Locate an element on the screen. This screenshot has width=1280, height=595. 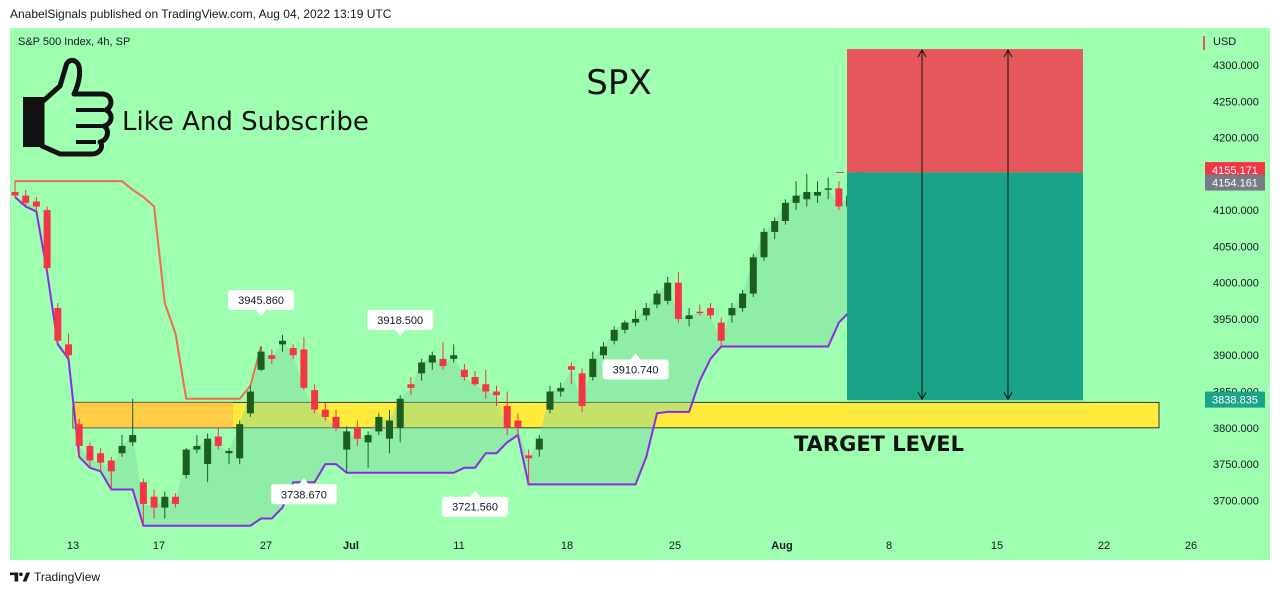
callout-label: 3945.860 is located at coordinates (261, 301).